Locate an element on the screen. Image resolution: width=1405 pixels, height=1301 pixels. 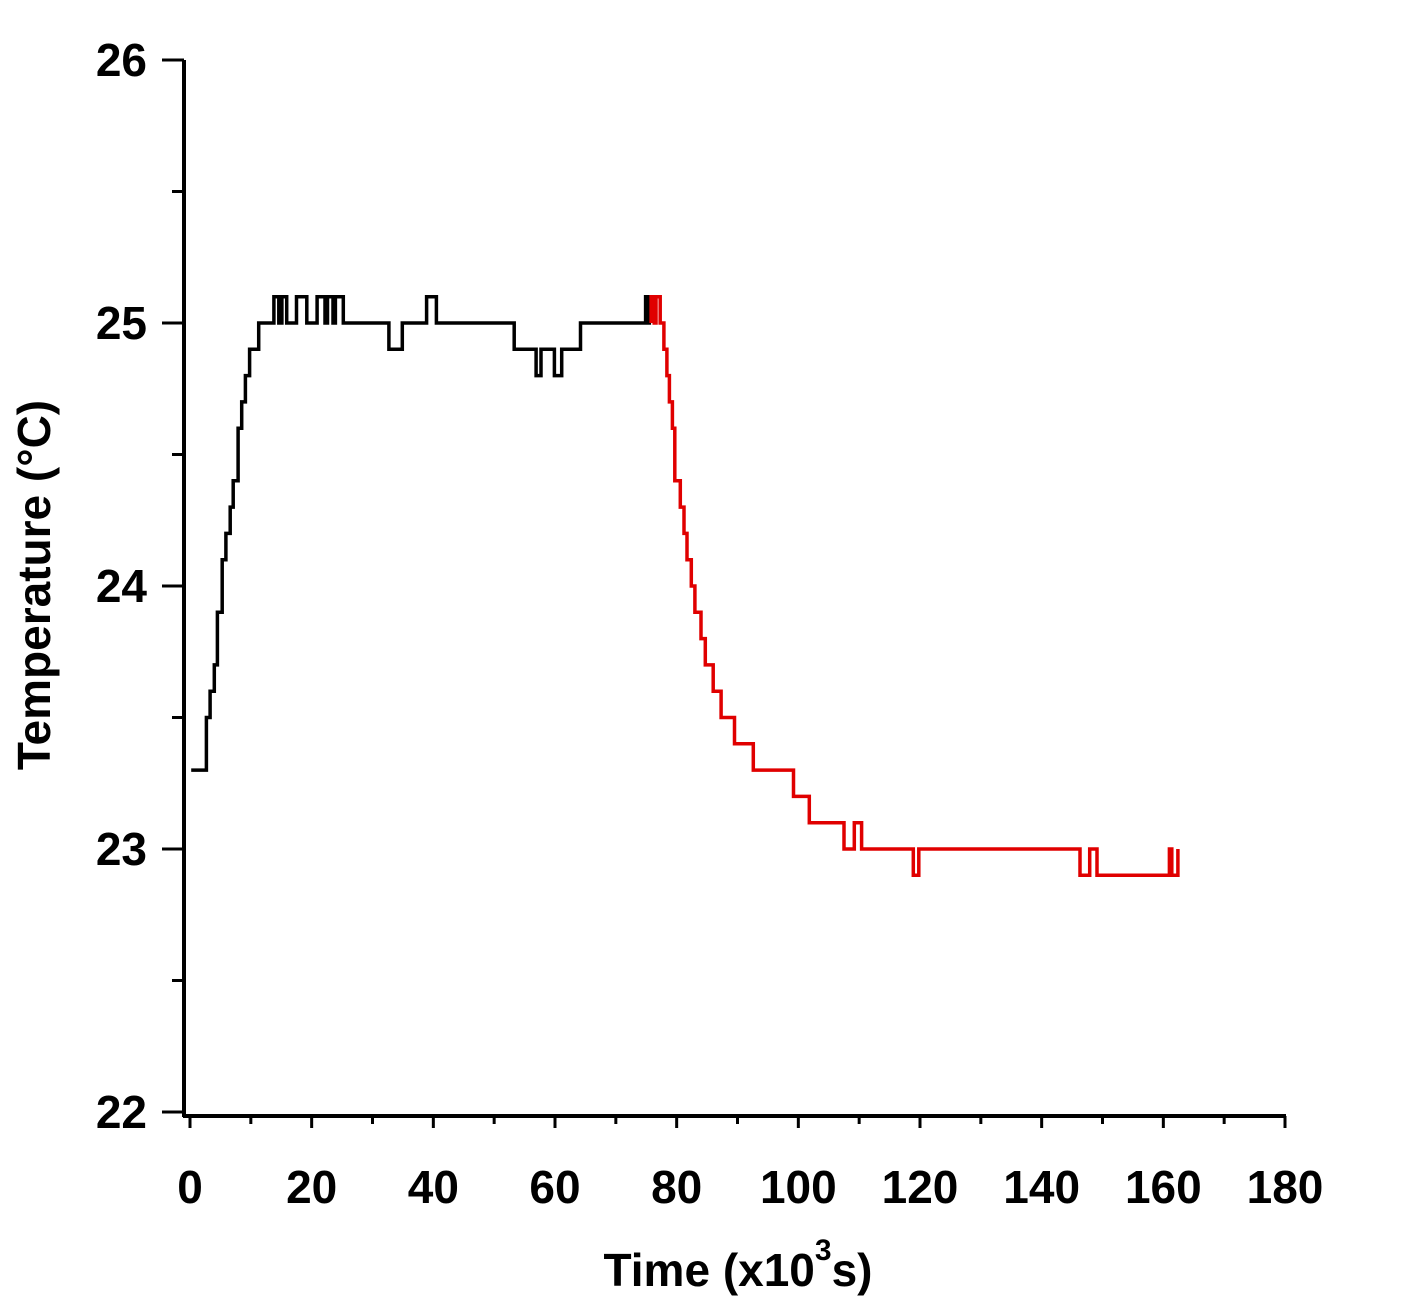
x-axis-title-main: Time (x10 is located at coordinates (709, 1270).